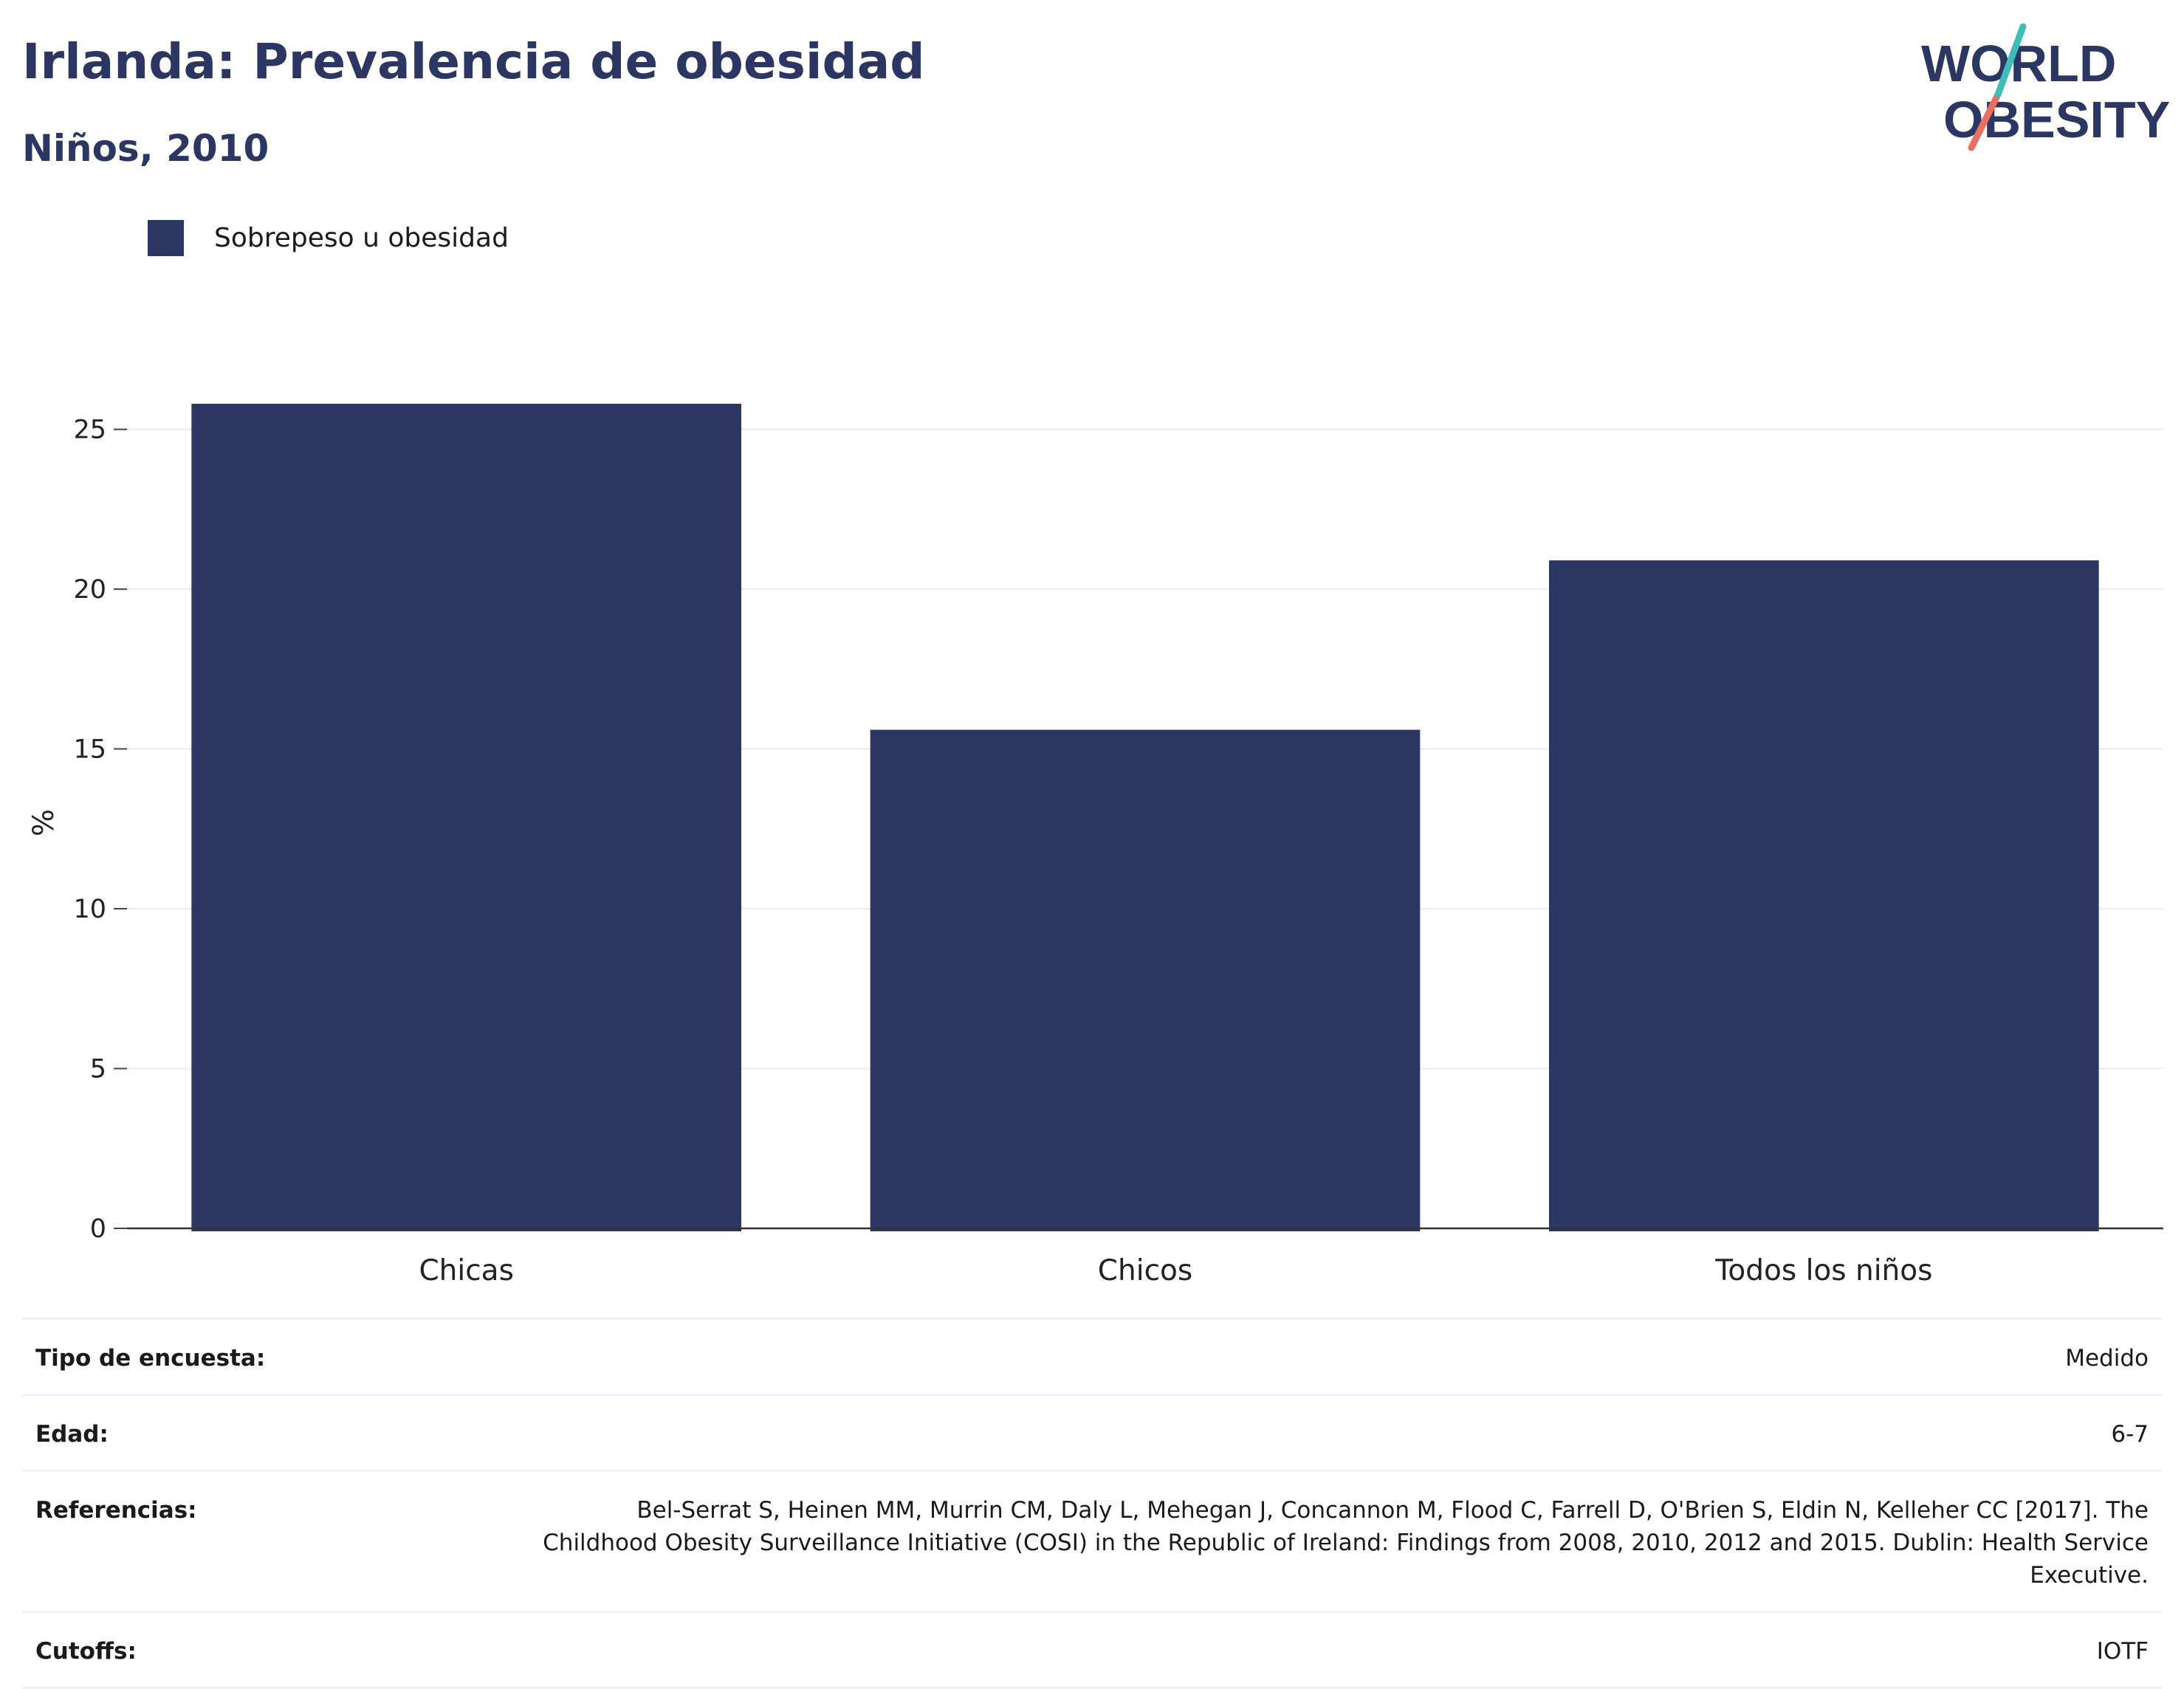  Describe the element at coordinates (116, 1510) in the screenshot. I see `meta-label: Referencias:` at that location.